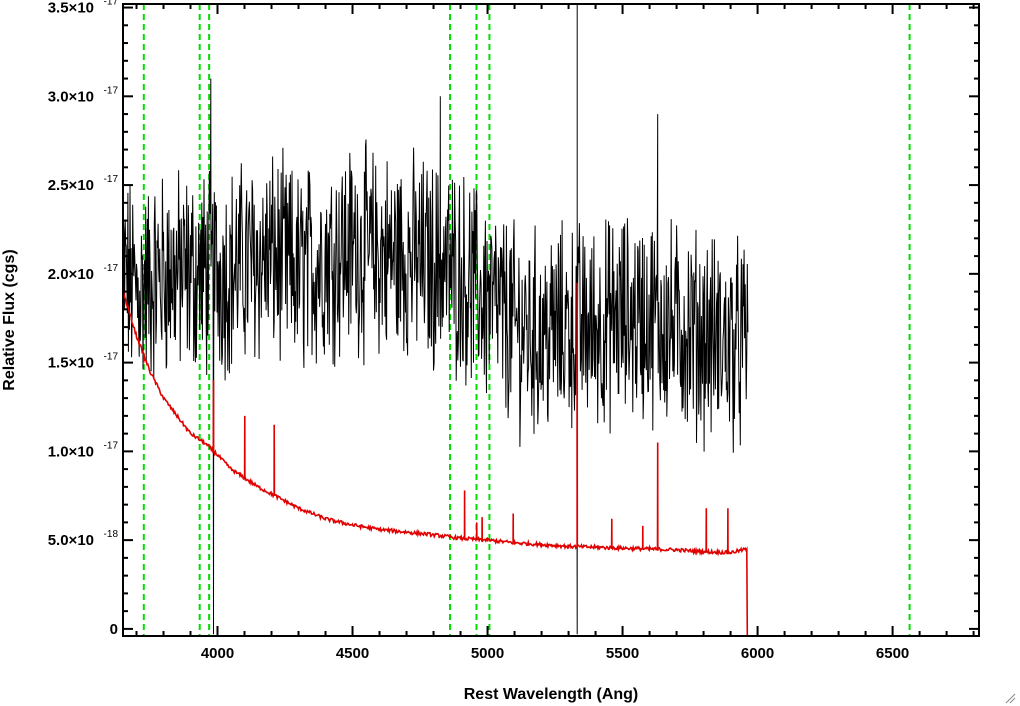 Image resolution: width=1020 pixels, height=706 pixels. I want to click on resize-grip-icon, so click(1010, 698).